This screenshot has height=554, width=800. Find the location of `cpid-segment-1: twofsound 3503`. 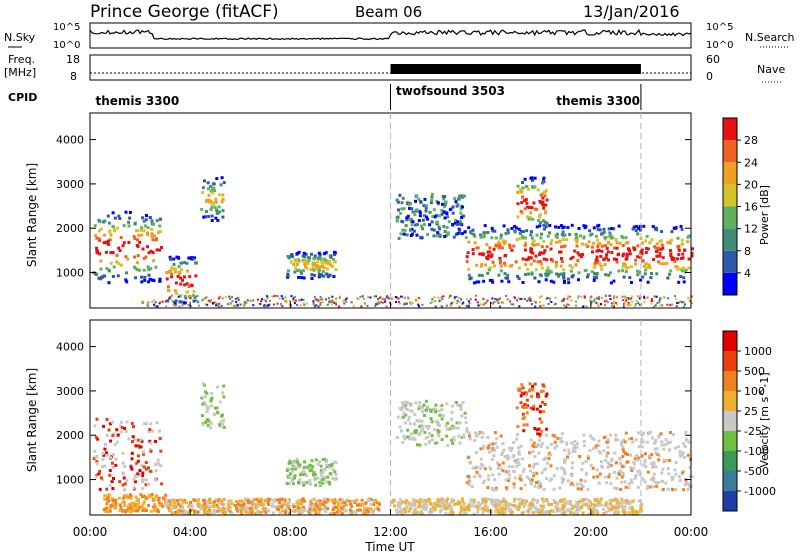

cpid-segment-1: twofsound 3503 is located at coordinates (450, 91).